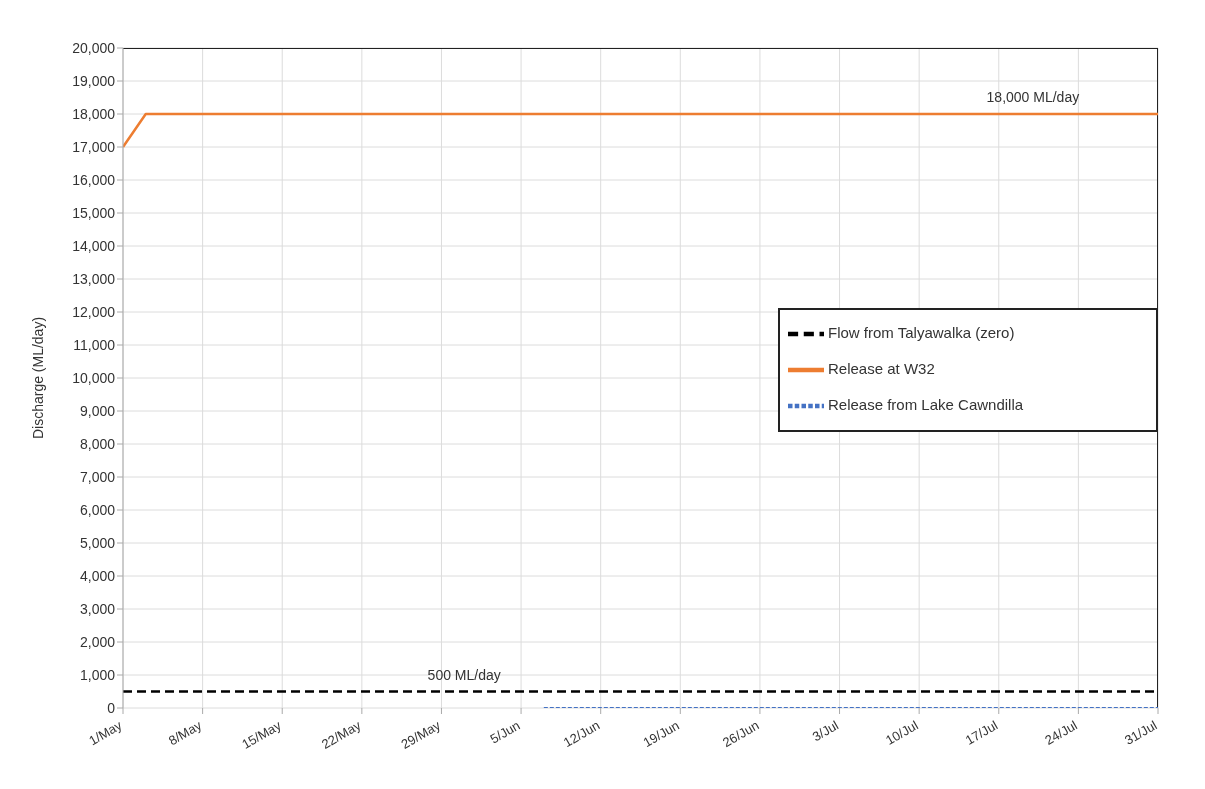 The width and height of the screenshot is (1205, 789). What do you see at coordinates (97, 410) in the screenshot?
I see `y-tick-label: 9,000` at bounding box center [97, 410].